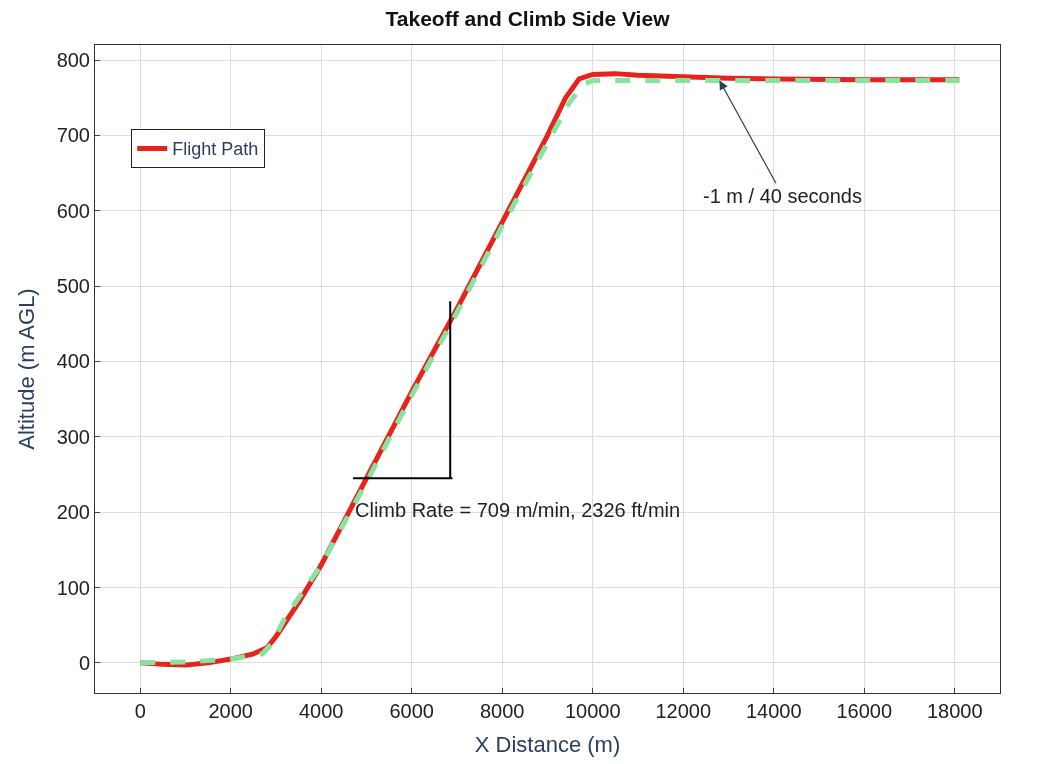 Image resolution: width=1055 pixels, height=764 pixels. I want to click on y-tick-label: 200, so click(73, 512).